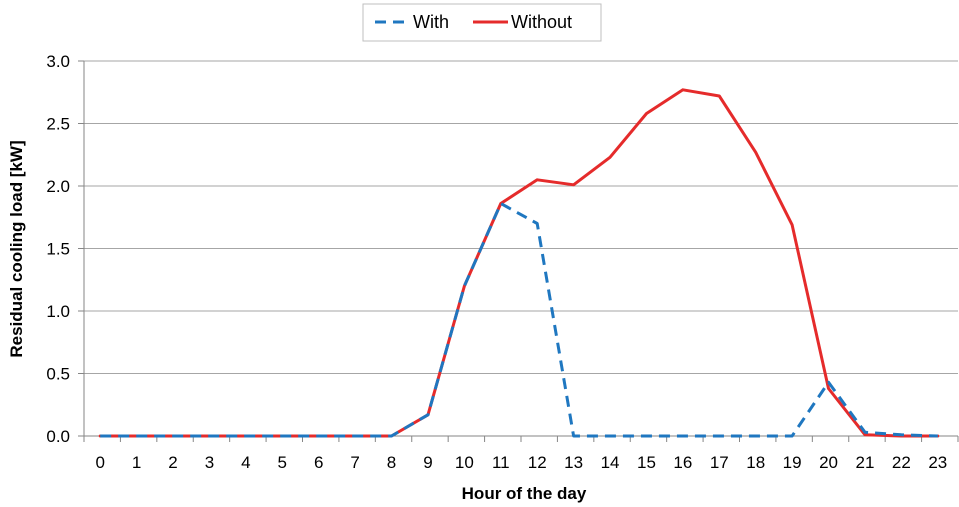 This screenshot has height=507, width=959. I want to click on x-tick-label-2: 2, so click(172, 462).